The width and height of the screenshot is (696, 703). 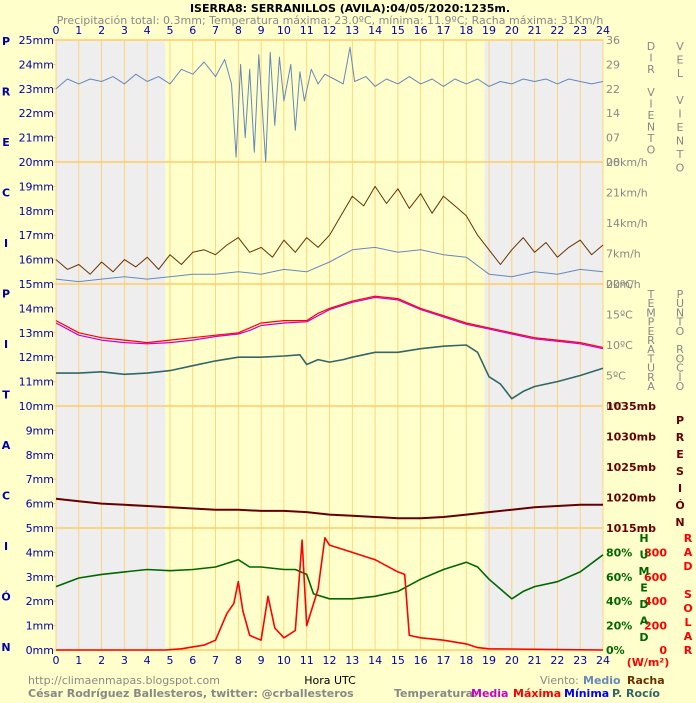 What do you see at coordinates (36, 64) in the screenshot?
I see `y-tick-label-left: 24mm` at bounding box center [36, 64].